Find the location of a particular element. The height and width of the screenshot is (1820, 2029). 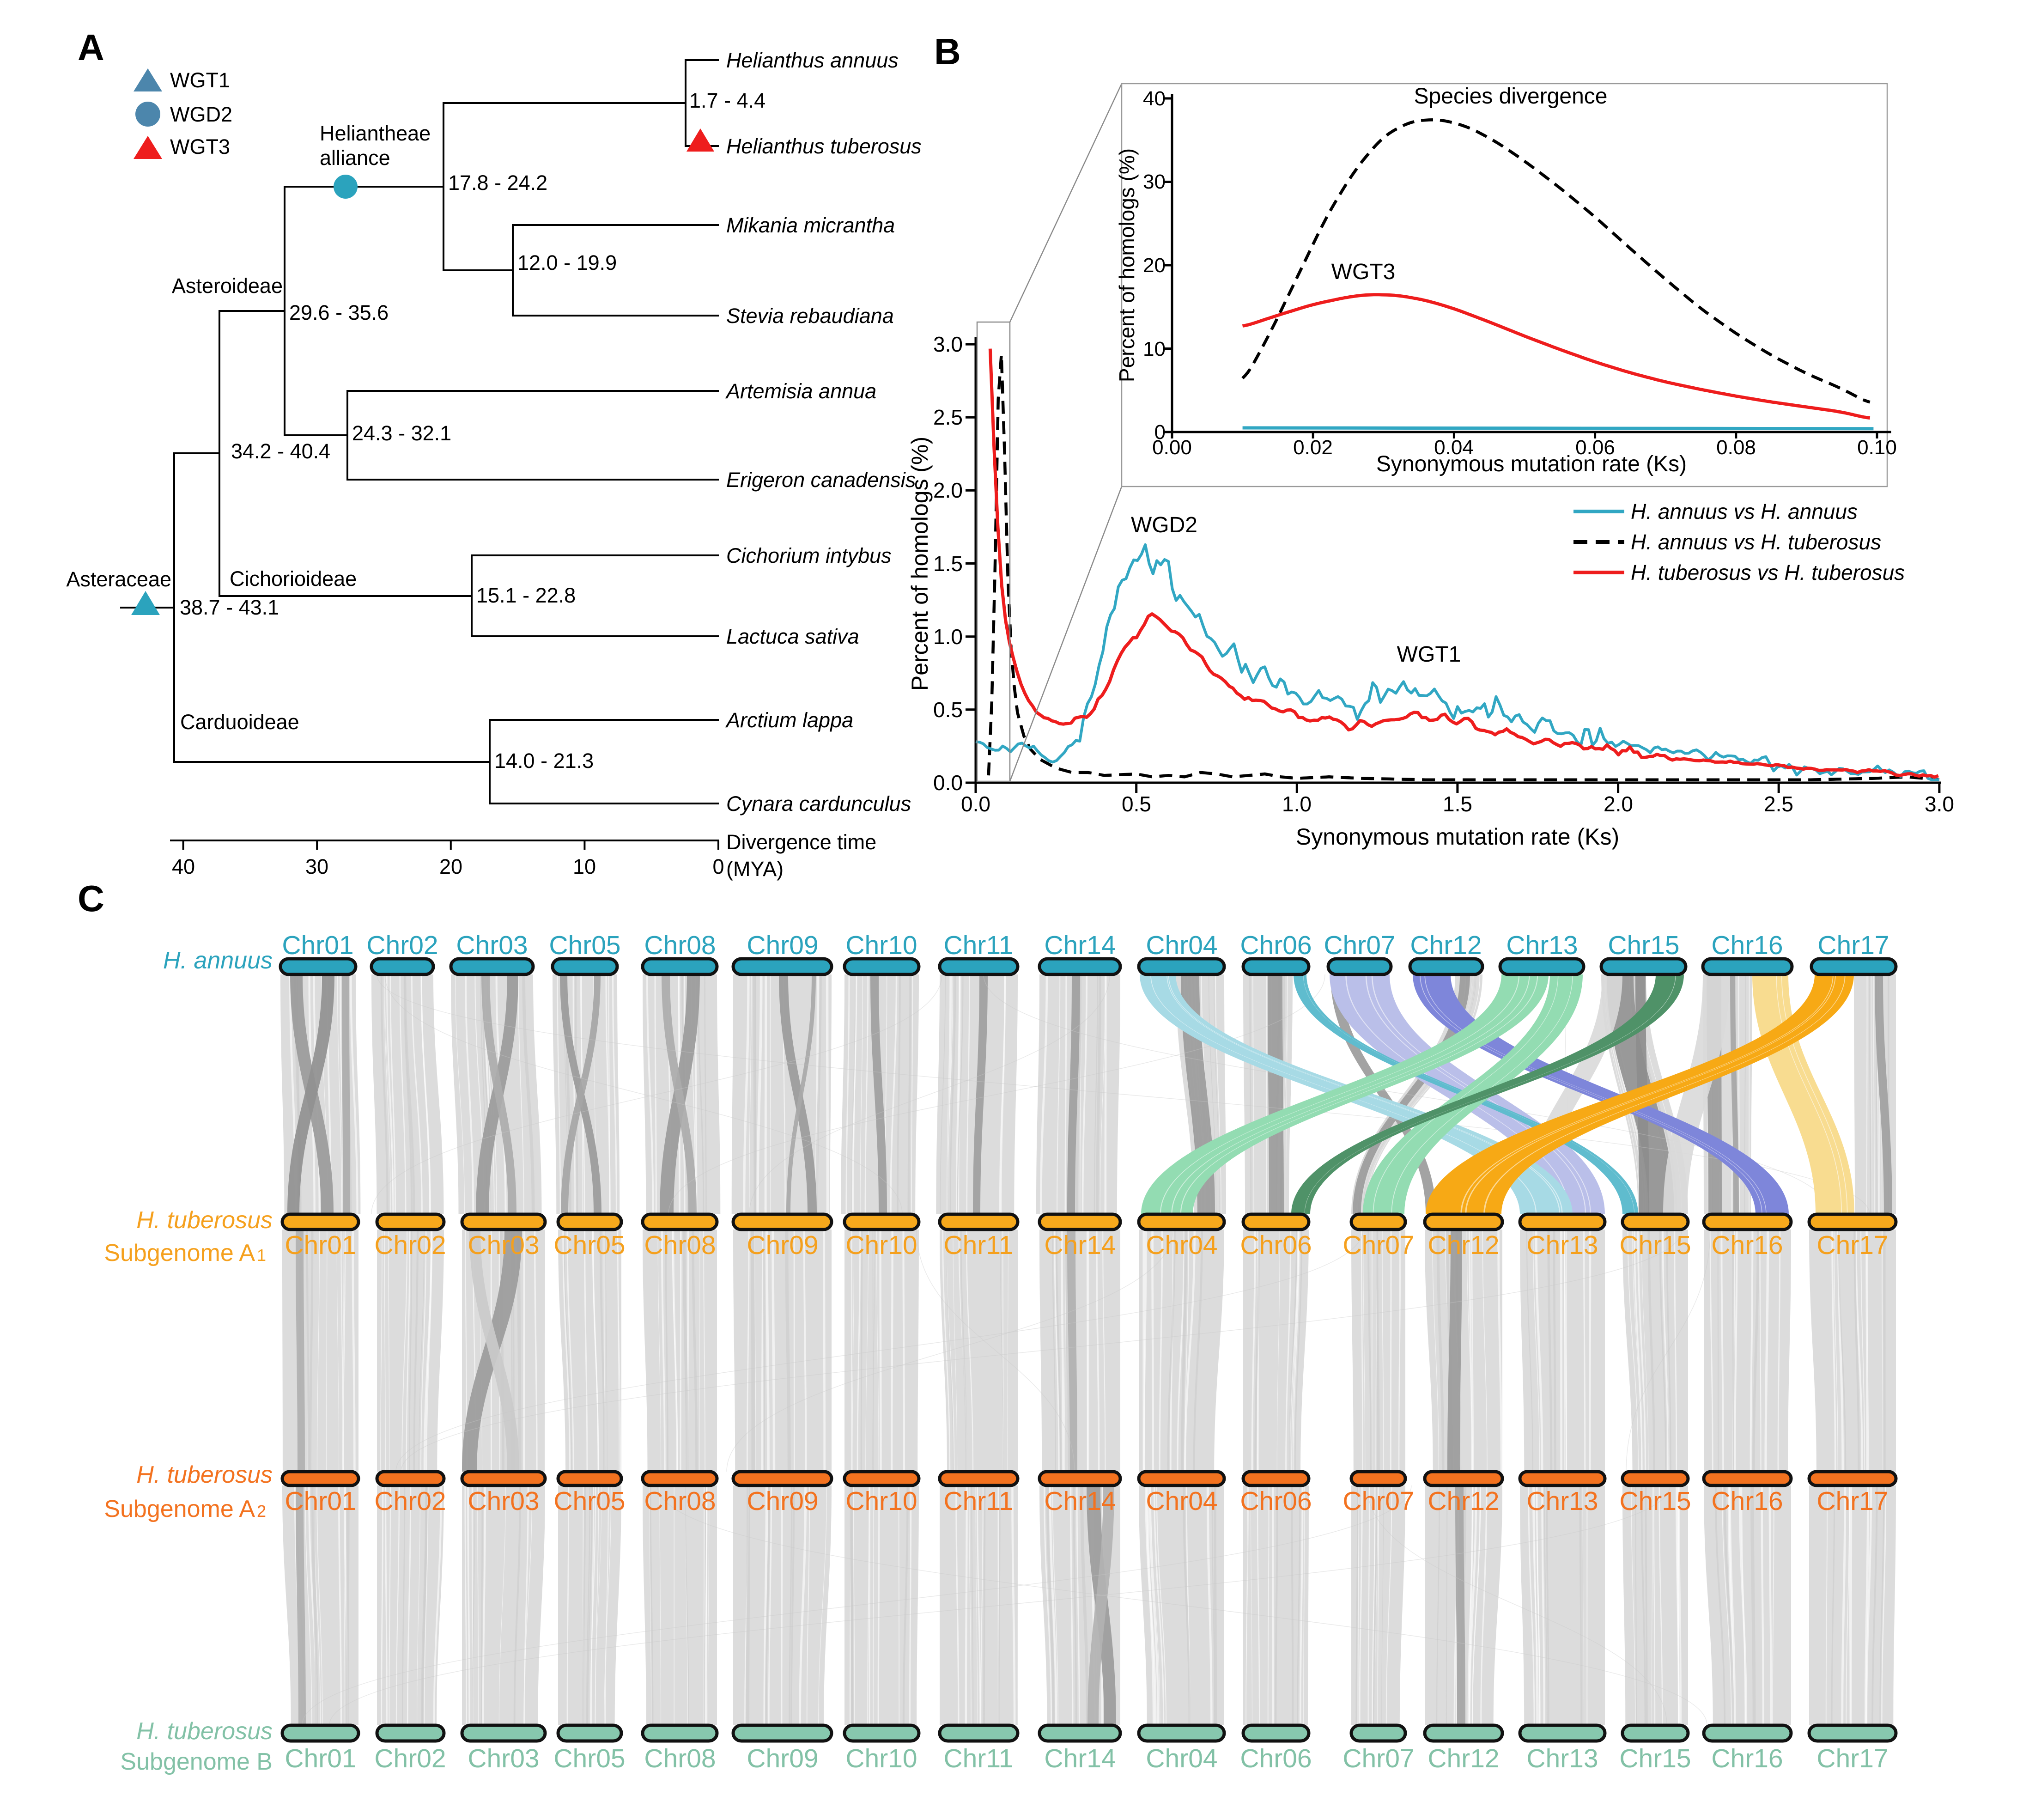

svg-text: Cichorioideae is located at coordinates (294, 578).